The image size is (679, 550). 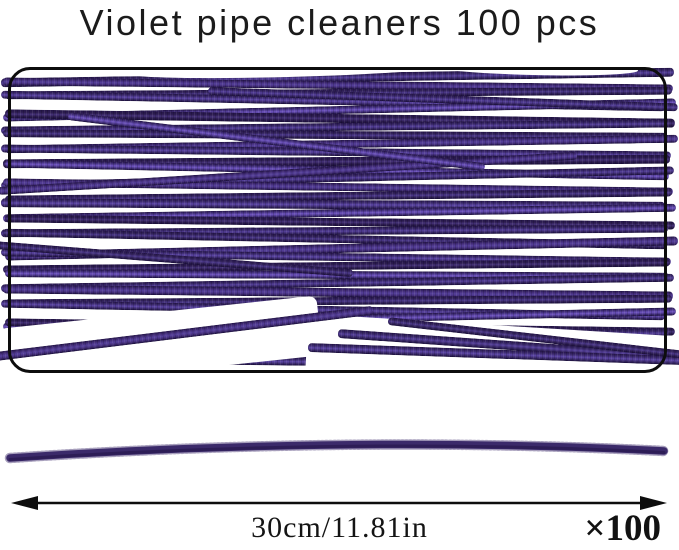 I want to click on length-label: 30cm/11.81in, so click(x=339, y=527).